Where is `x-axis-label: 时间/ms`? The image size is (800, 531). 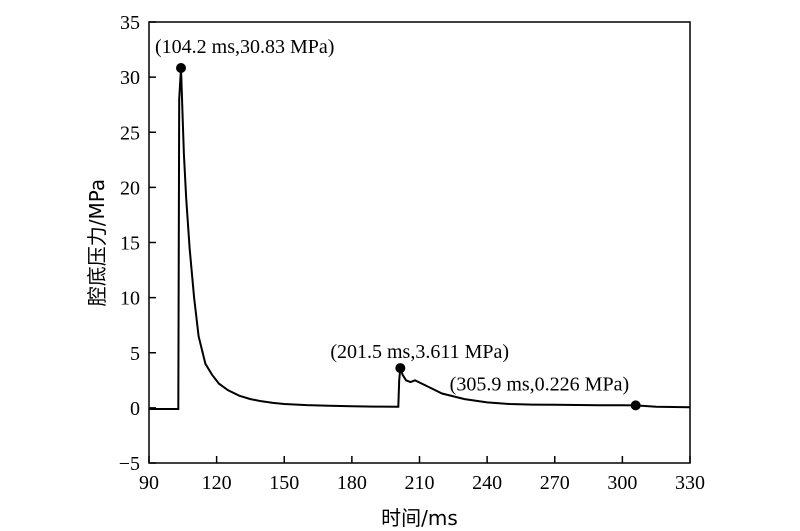 x-axis-label: 时间/ms is located at coordinates (419, 518).